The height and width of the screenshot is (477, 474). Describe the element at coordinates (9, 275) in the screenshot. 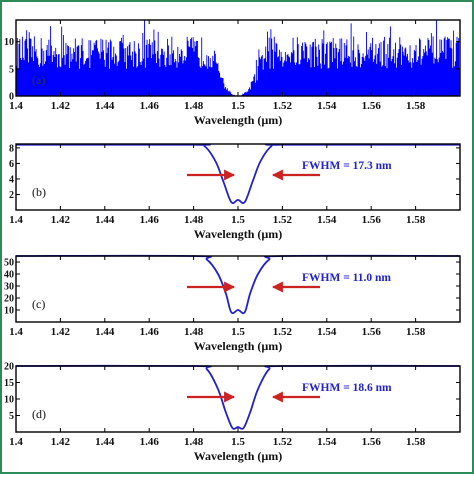

I see `y-tick-label: 40` at that location.